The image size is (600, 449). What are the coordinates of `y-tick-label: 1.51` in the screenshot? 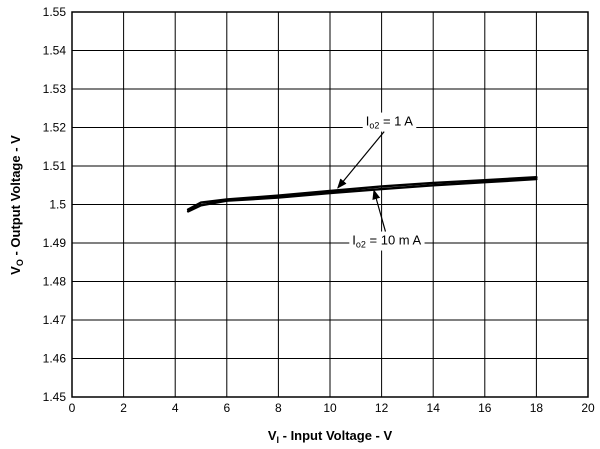 It's located at (55, 166).